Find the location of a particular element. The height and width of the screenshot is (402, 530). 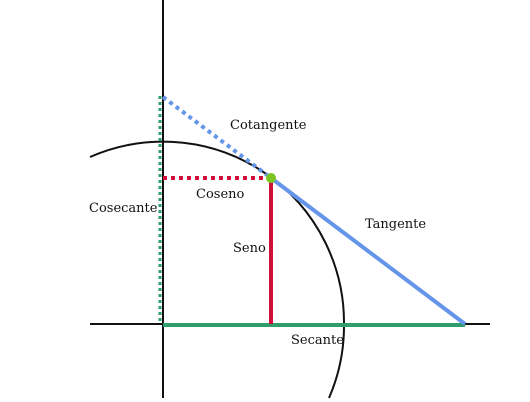

cosecante-label: Cosecante is located at coordinates (123, 208).